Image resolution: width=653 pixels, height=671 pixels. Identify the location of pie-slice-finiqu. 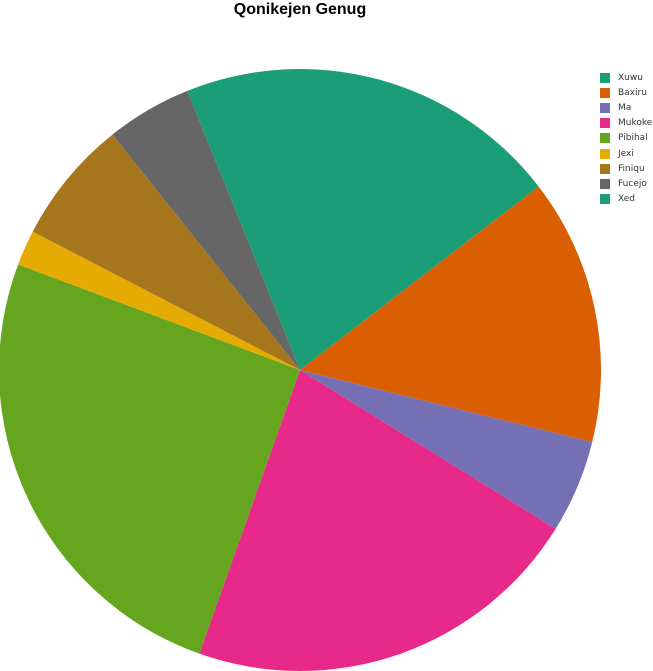
(166, 252).